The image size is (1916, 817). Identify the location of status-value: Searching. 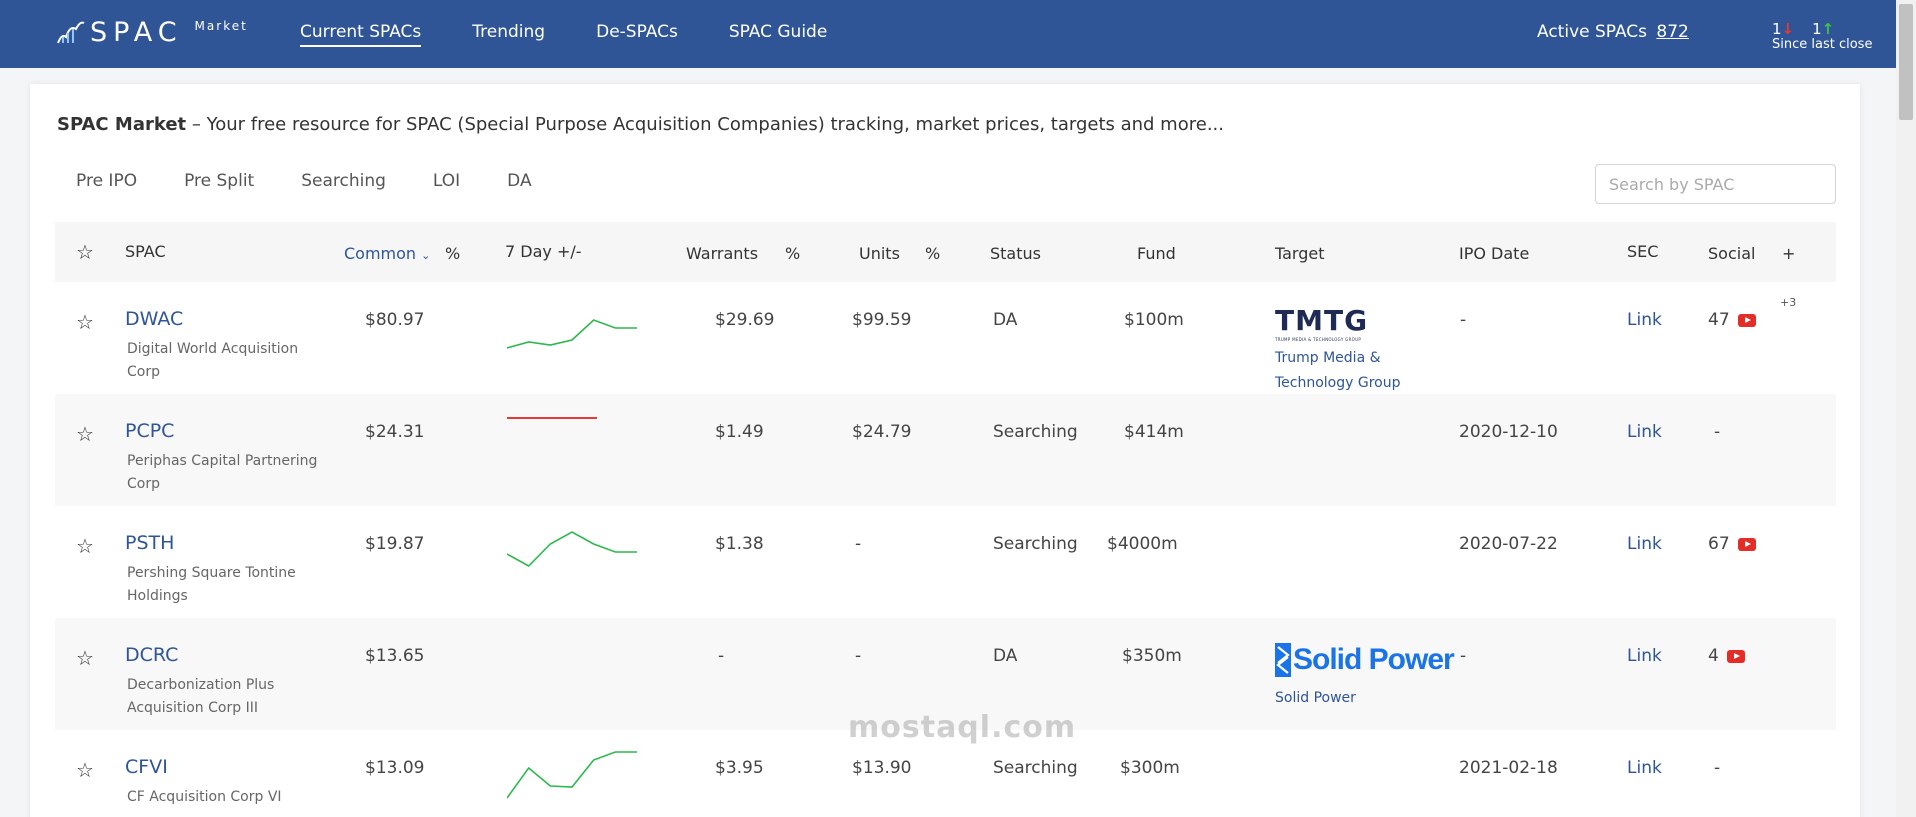
(1035, 432).